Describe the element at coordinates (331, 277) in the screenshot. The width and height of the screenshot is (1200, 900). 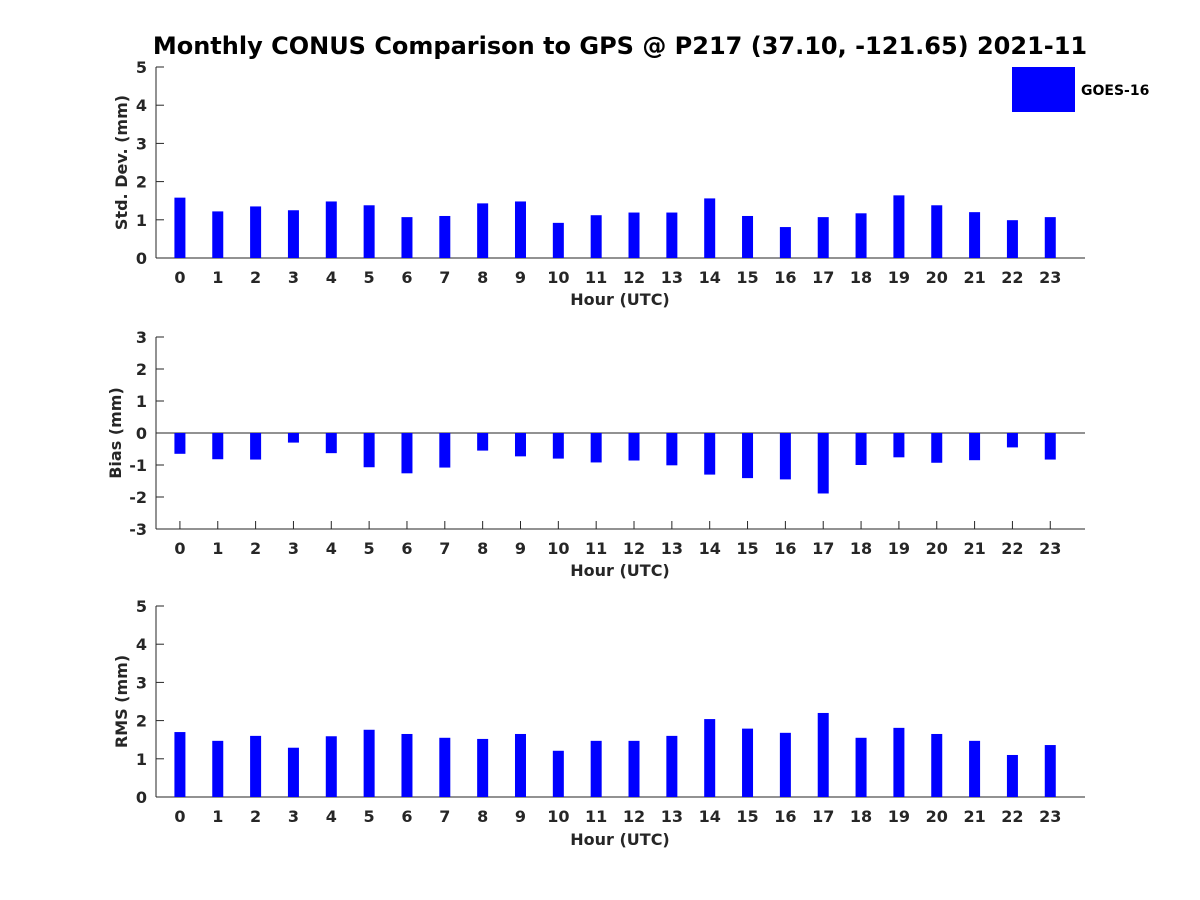
I see `std-dev-xtick-label: 4` at that location.